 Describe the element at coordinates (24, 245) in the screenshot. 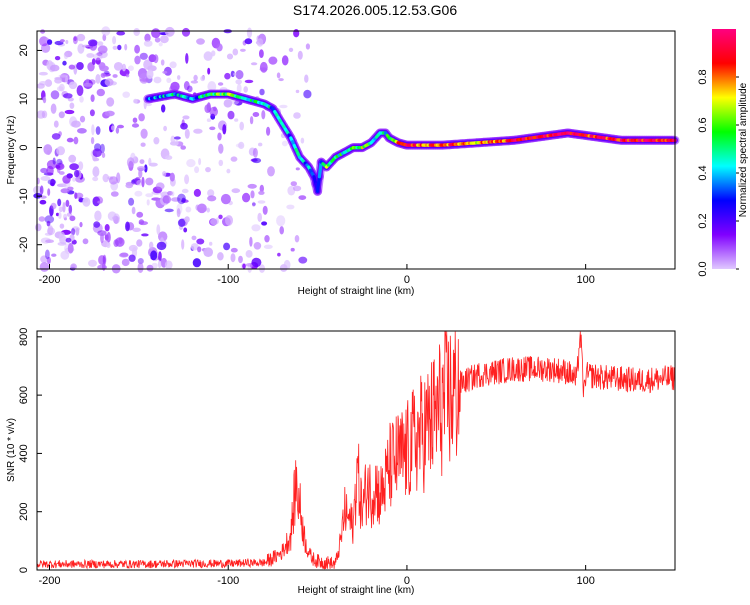

I see `spectrogram-ytick-label: -20` at that location.